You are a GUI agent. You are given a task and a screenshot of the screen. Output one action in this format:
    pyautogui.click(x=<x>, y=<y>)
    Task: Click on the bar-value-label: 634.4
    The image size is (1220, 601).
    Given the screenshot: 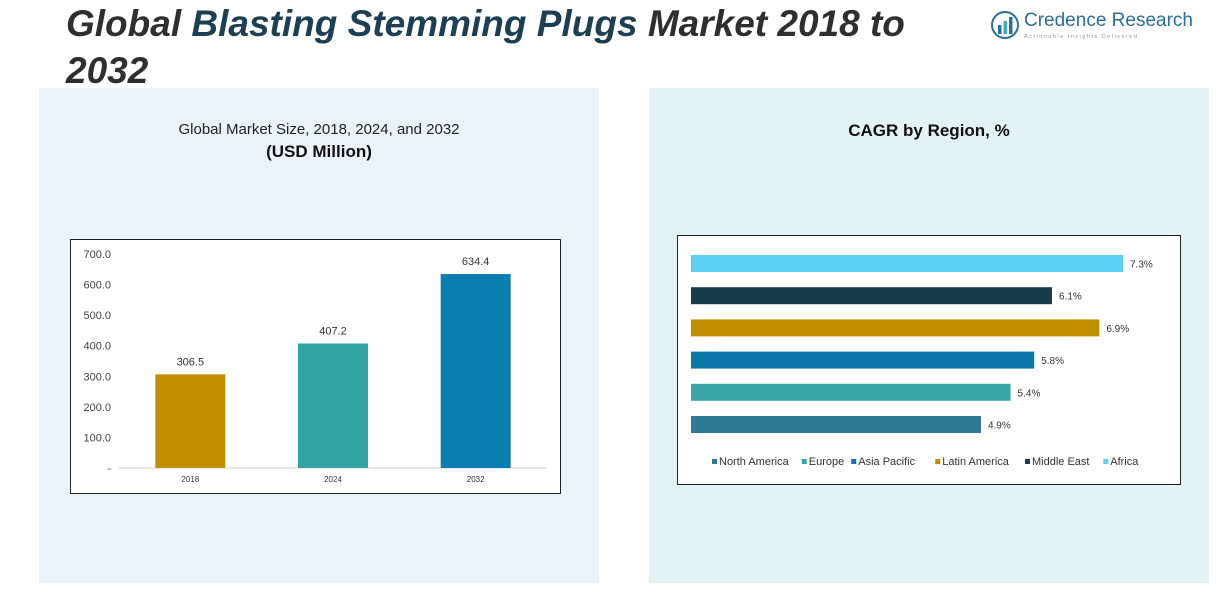 What is the action you would take?
    pyautogui.click(x=476, y=262)
    